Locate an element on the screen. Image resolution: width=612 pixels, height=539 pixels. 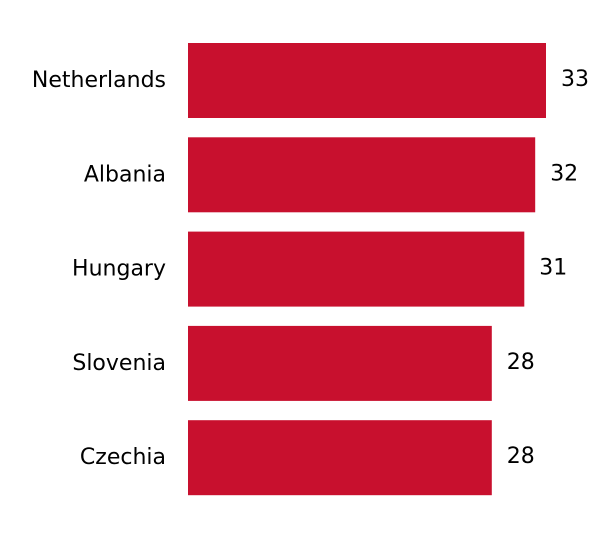
value-labels-group: 33 32 31 28 28 is located at coordinates (548, 268).